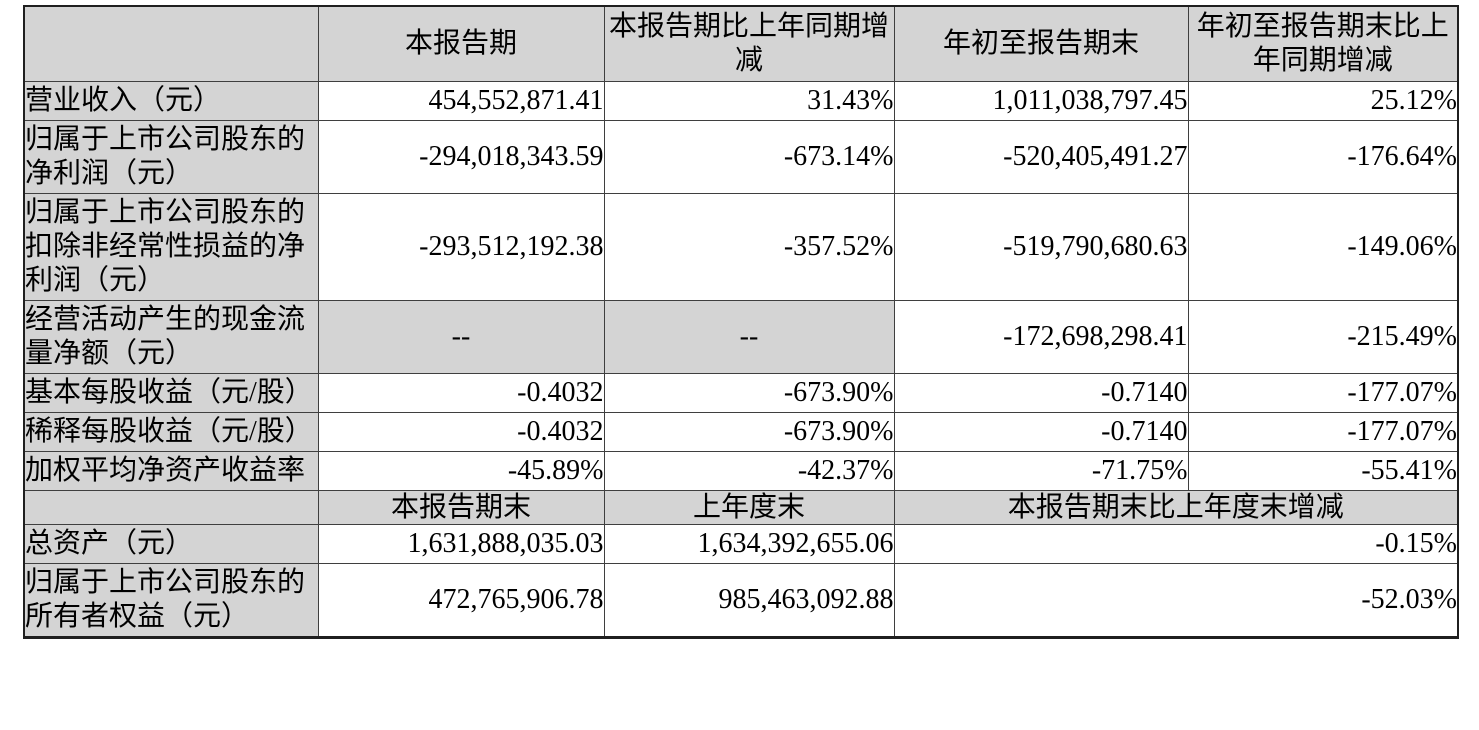  What do you see at coordinates (171, 600) in the screenshot?
I see `row-label: 归属于上市公司股东的所有者权益（元）` at bounding box center [171, 600].